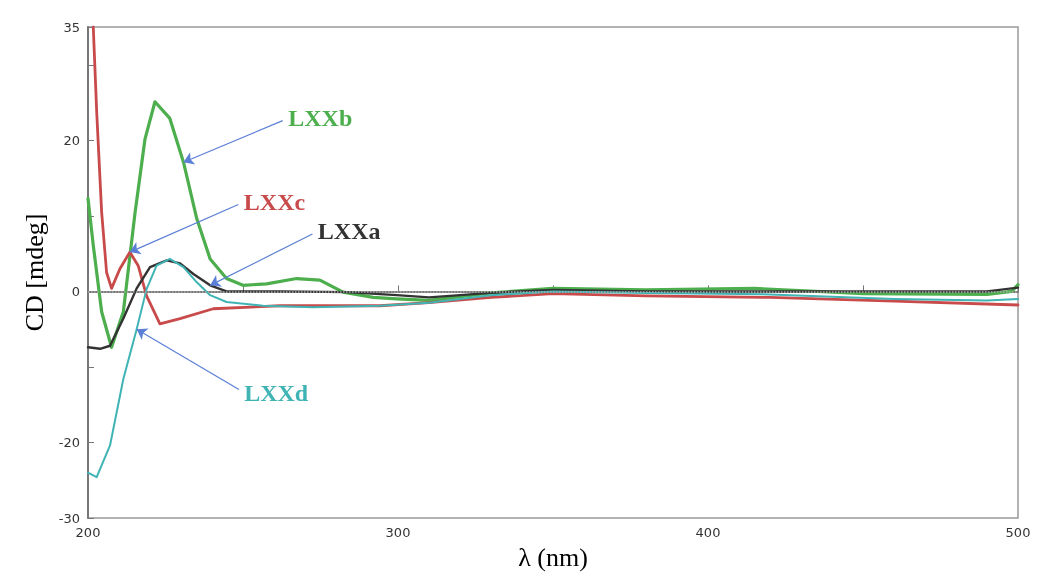 The image size is (1041, 581). Describe the element at coordinates (35, 272) in the screenshot. I see `y-axis-title: CD [mdeg]` at that location.